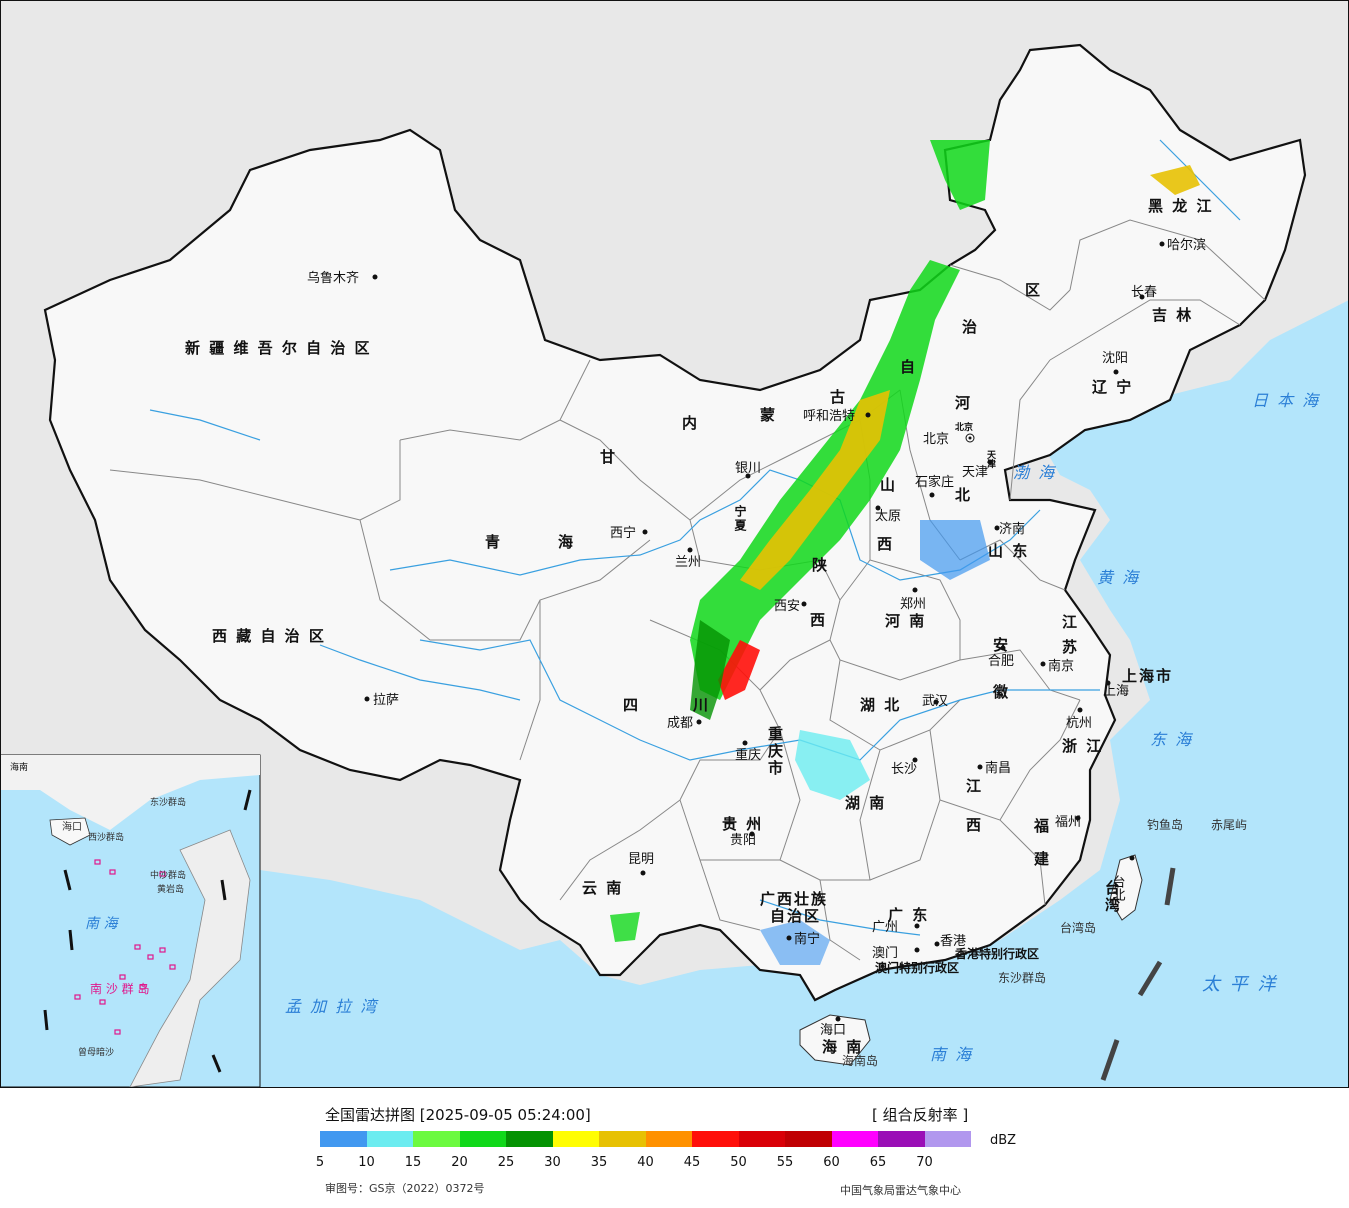 This screenshot has height=1208, width=1349. I want to click on label-bohai: 渤 海, so click(1034, 472).